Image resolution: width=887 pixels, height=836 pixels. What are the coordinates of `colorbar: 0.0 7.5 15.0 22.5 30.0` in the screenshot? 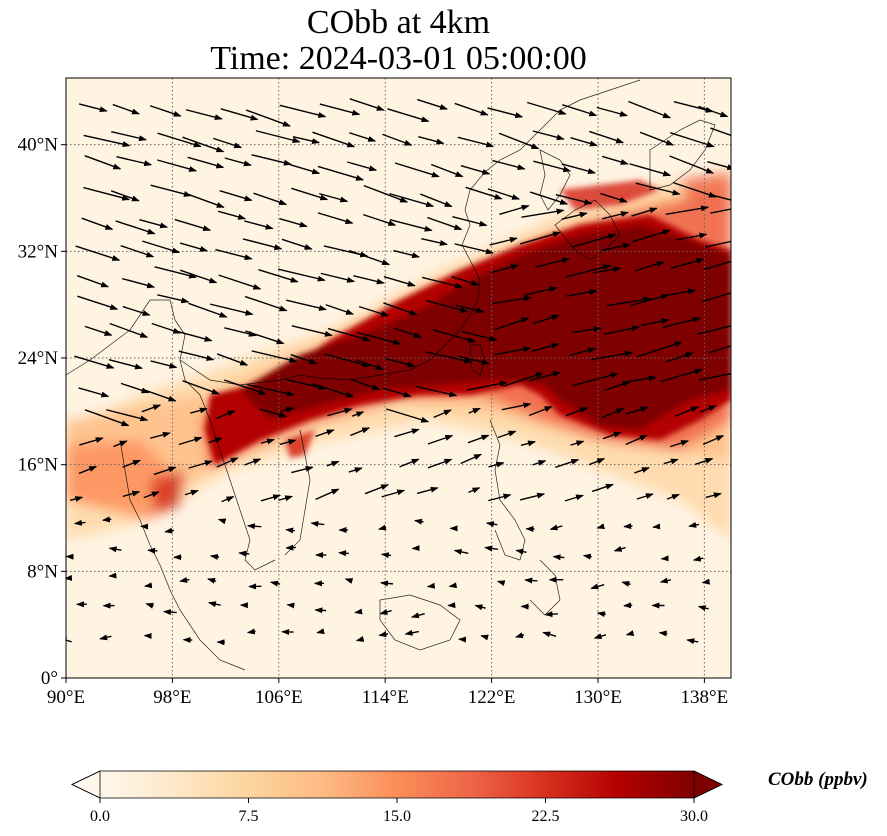 It's located at (397, 797).